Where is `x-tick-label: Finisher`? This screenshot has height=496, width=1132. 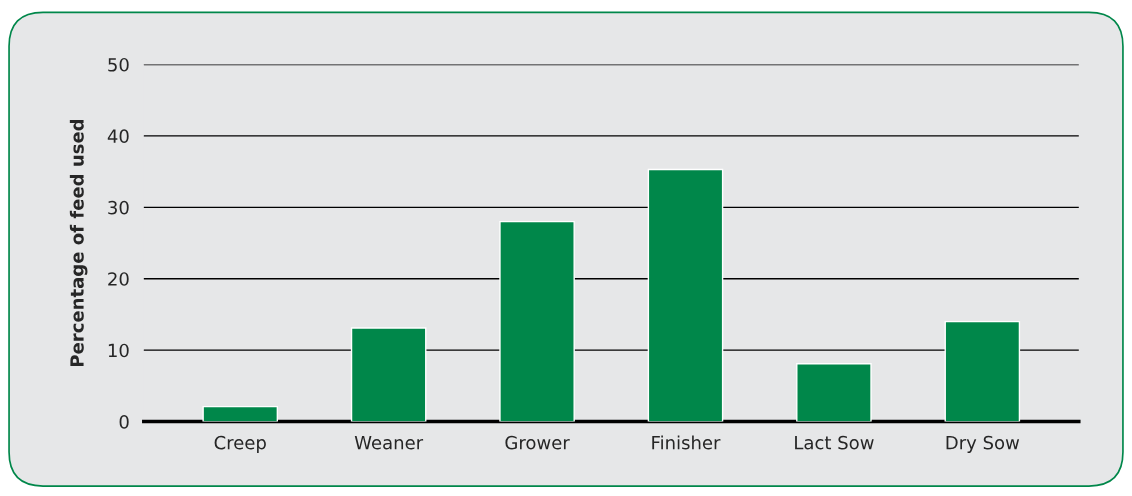
x-tick-label: Finisher is located at coordinates (686, 442).